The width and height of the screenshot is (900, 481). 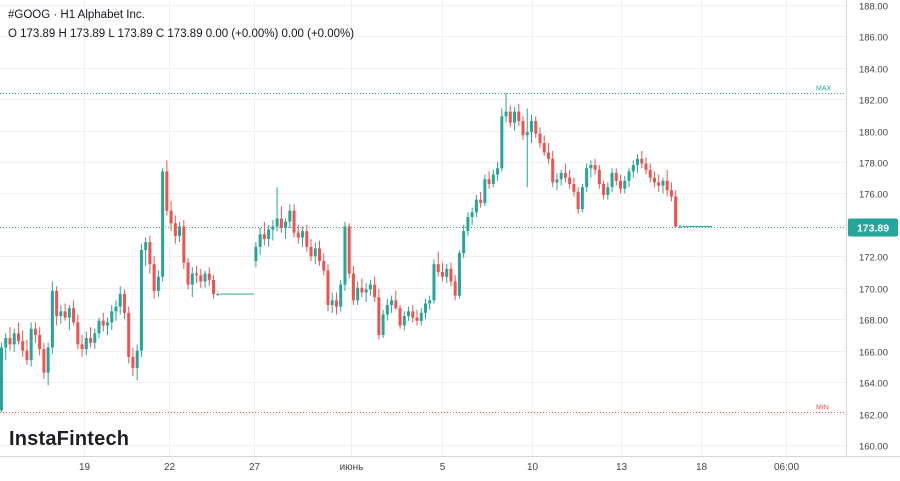 What do you see at coordinates (786, 467) in the screenshot?
I see `x-tick-label: 06:00` at bounding box center [786, 467].